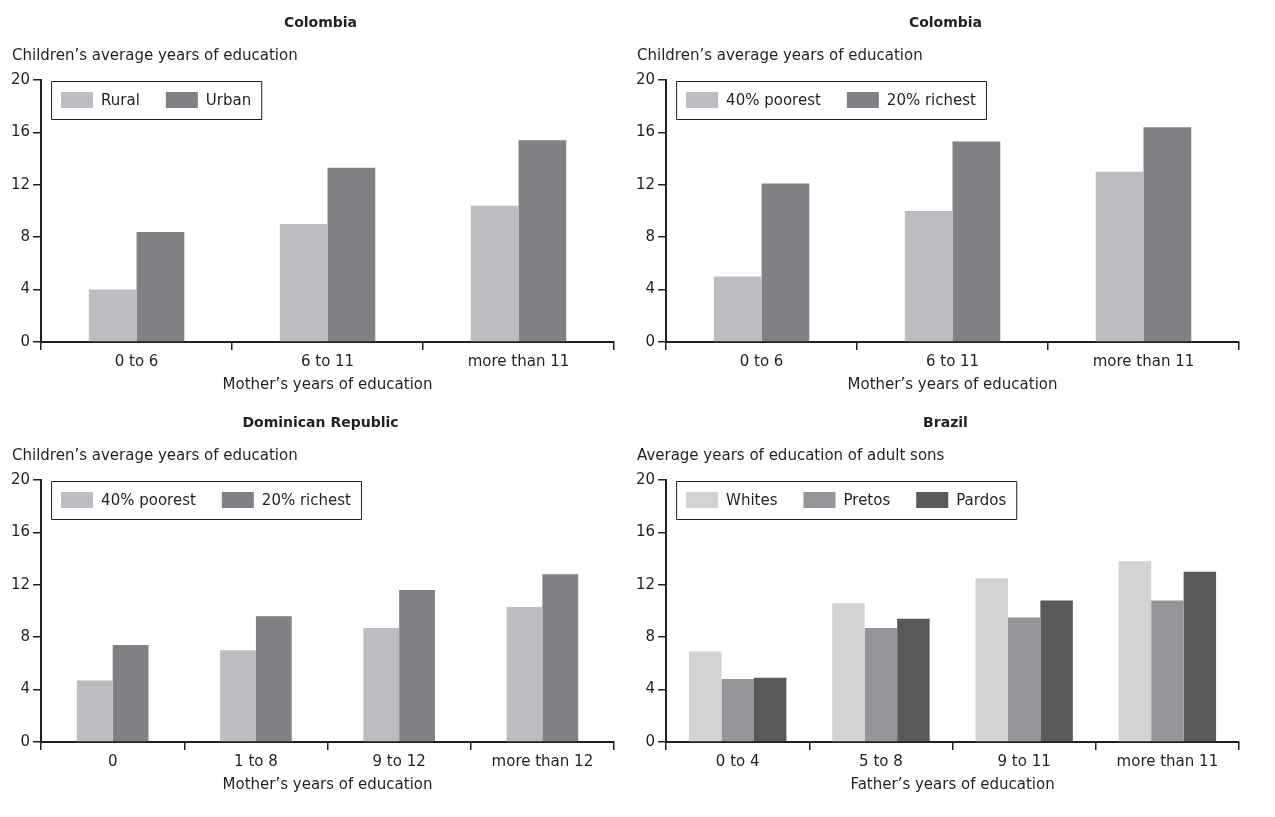 The width and height of the screenshot is (1275, 817). I want to click on x-tick-label: 9 to 11, so click(1024, 760).